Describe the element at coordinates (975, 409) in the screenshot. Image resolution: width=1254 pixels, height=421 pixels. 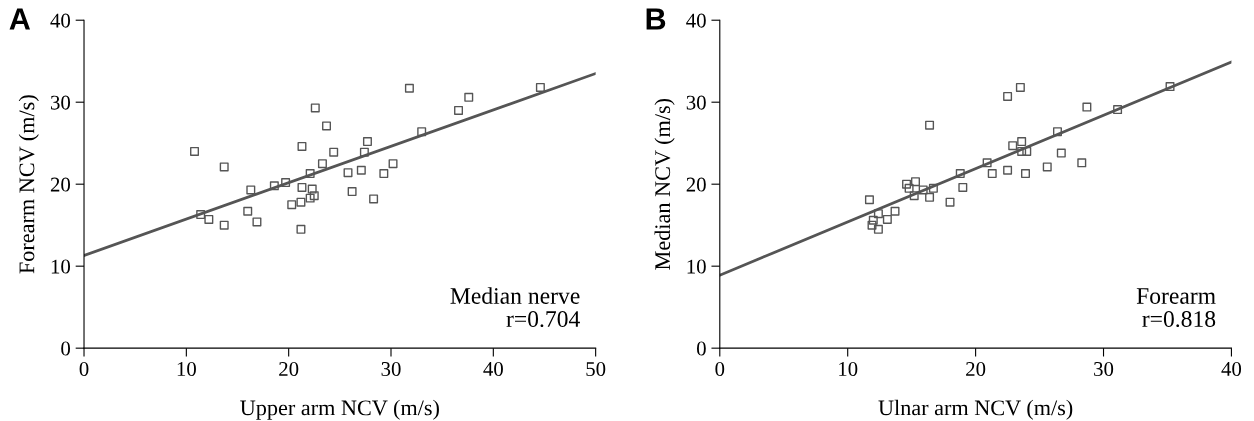
I see `x-axis-title: Ulnar arm NCV (m/s)` at that location.